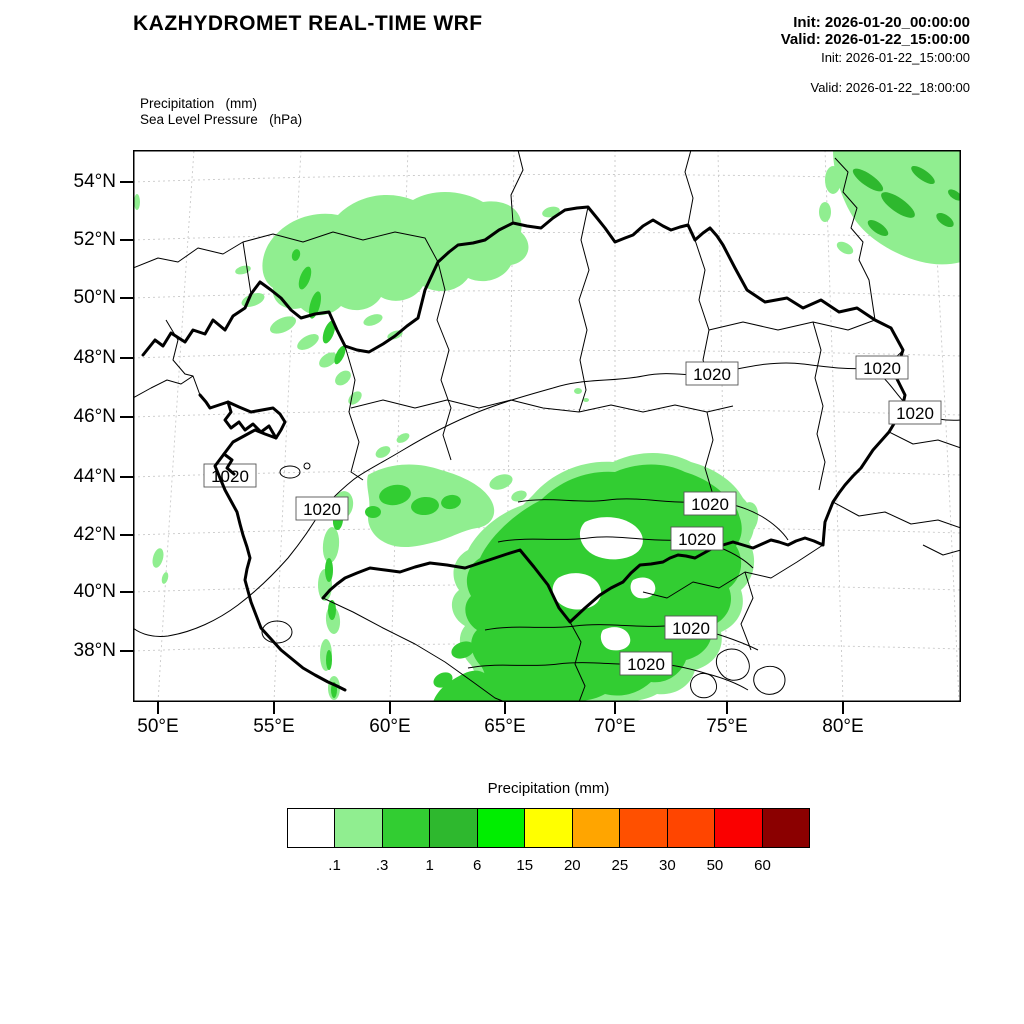 The height and width of the screenshot is (1024, 1024). Describe the element at coordinates (604, 584) in the screenshot. I see `precipitation-holes` at that location.